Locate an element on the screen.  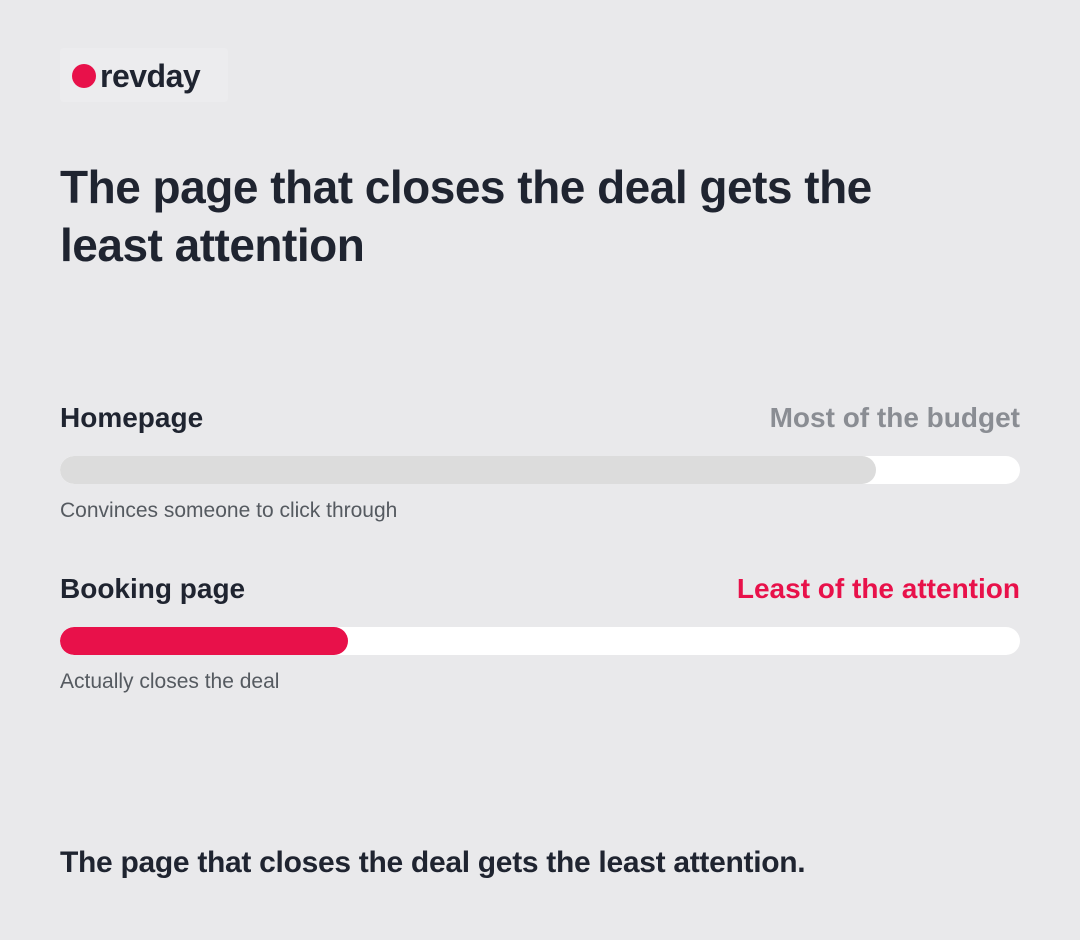
logo-dot is located at coordinates (84, 76).